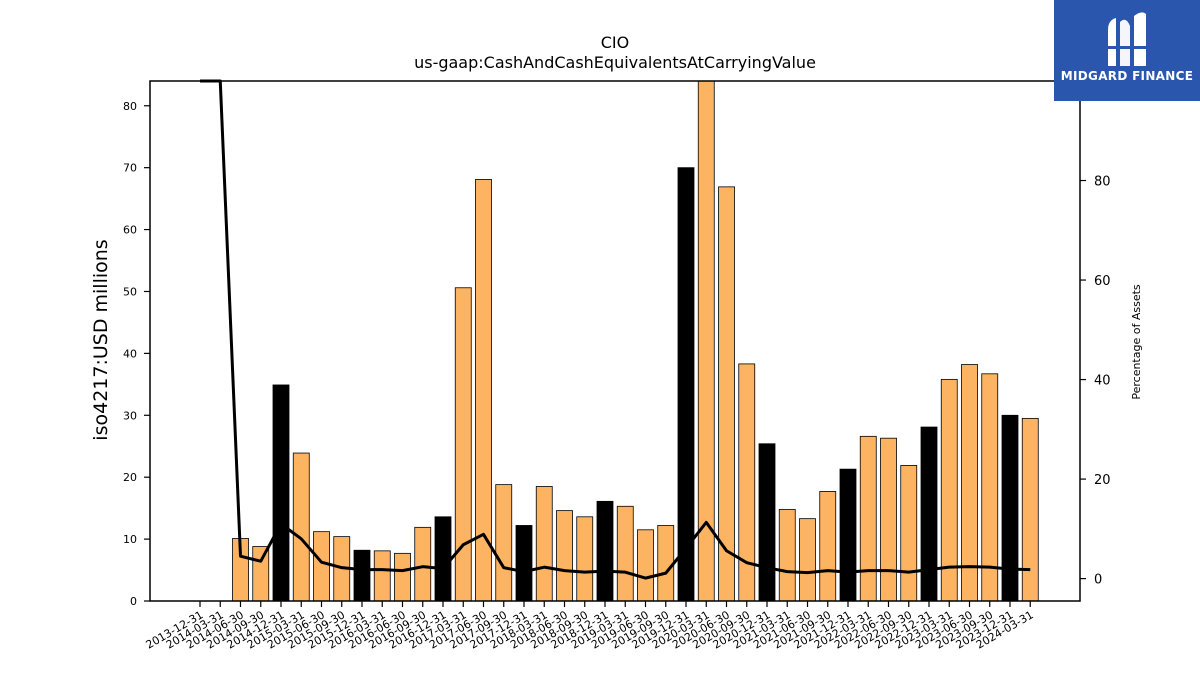  Describe the element at coordinates (130, 230) in the screenshot. I see `y-tick-label: 60` at that location.